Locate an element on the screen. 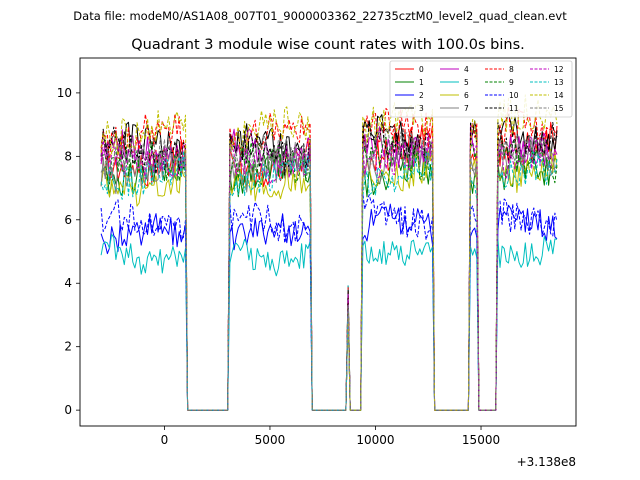 This screenshot has height=480, width=640. legend-label-11: 11 is located at coordinates (514, 108).